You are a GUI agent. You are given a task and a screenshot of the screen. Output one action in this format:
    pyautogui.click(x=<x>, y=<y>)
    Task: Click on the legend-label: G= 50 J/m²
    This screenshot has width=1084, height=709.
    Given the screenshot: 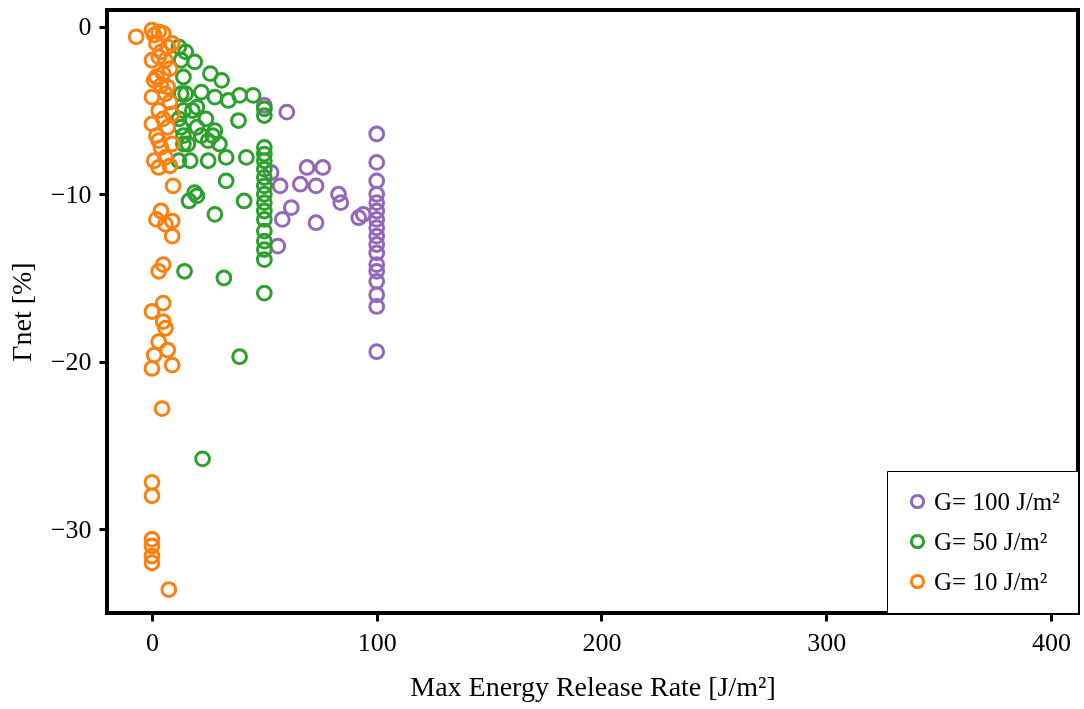 What is the action you would take?
    pyautogui.click(x=991, y=541)
    